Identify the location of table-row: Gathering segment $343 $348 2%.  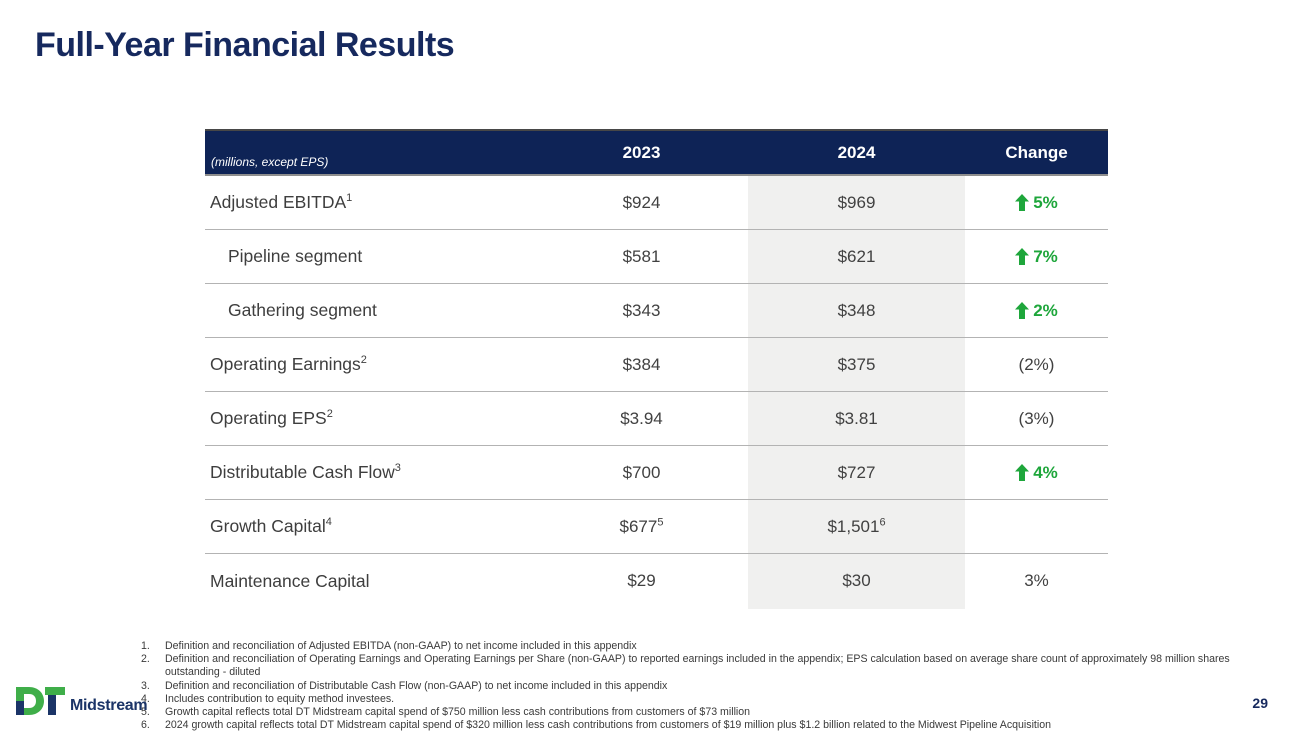
(656, 311).